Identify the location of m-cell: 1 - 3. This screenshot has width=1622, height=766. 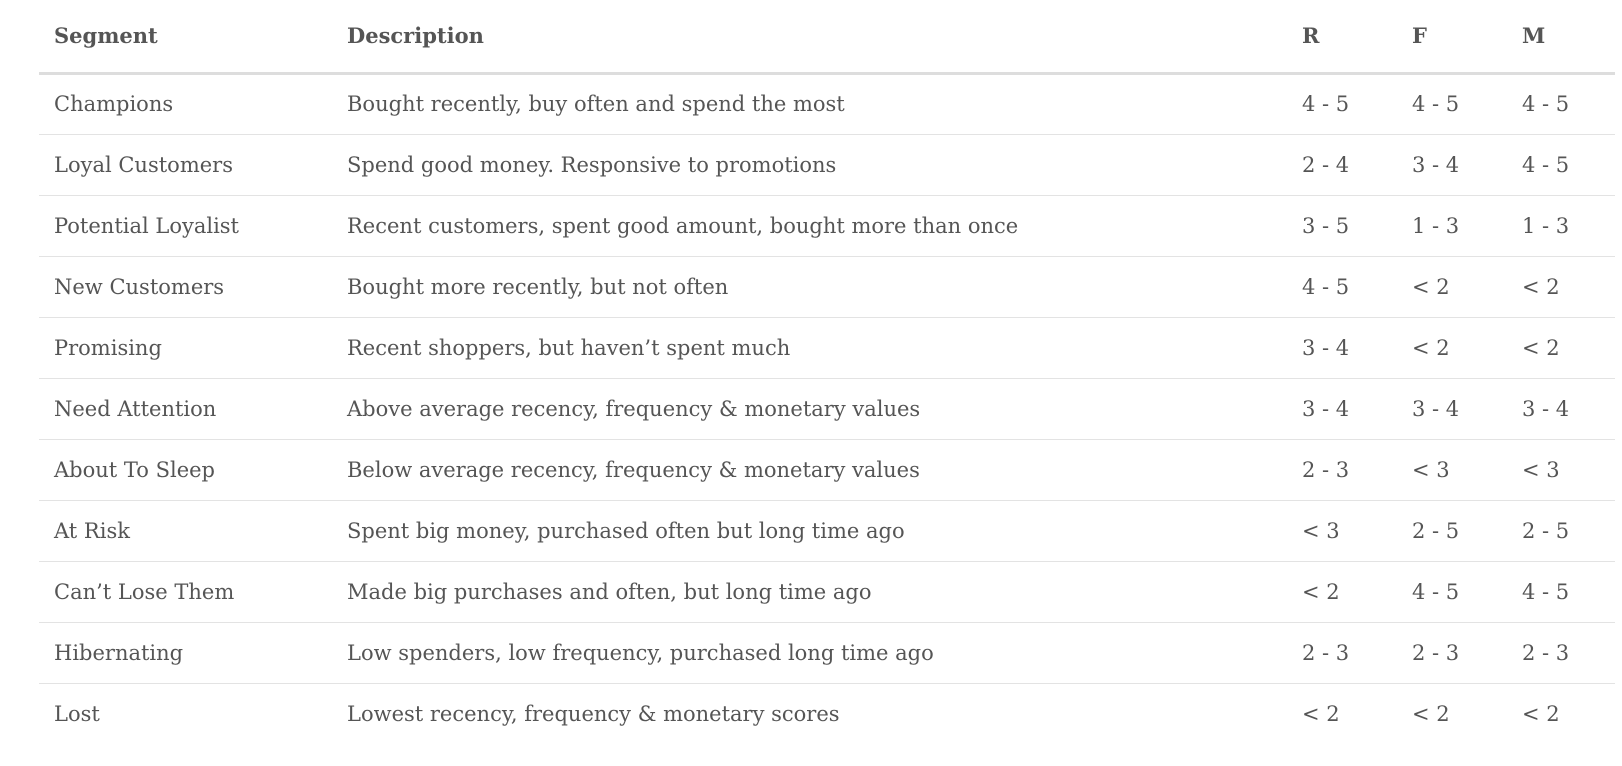
(1561, 226).